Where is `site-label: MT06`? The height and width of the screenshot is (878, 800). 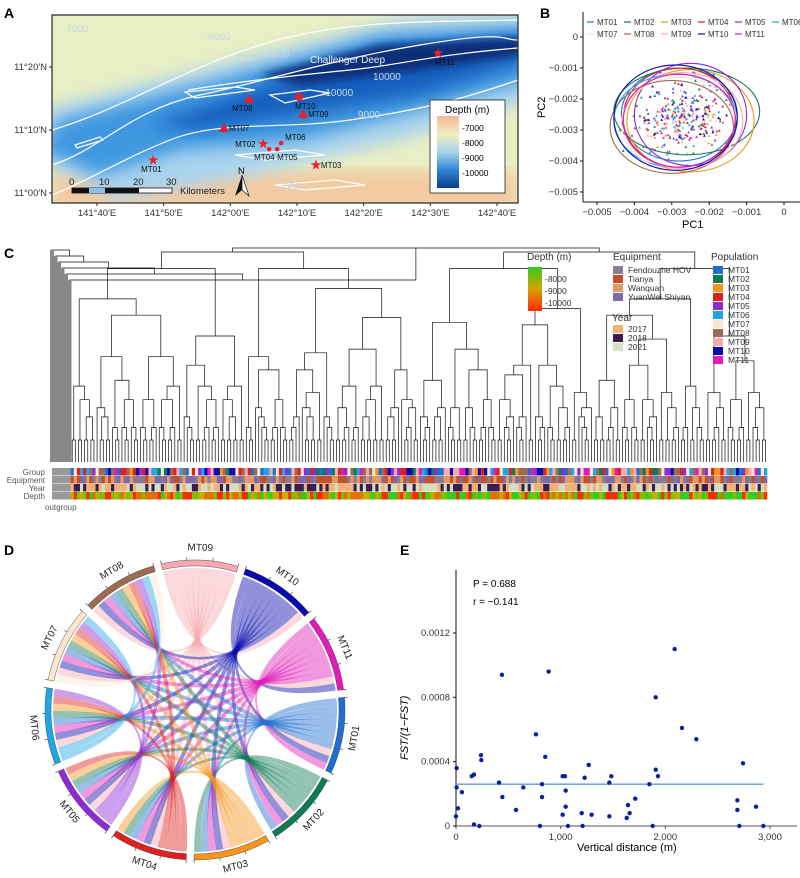 site-label: MT06 is located at coordinates (295, 137).